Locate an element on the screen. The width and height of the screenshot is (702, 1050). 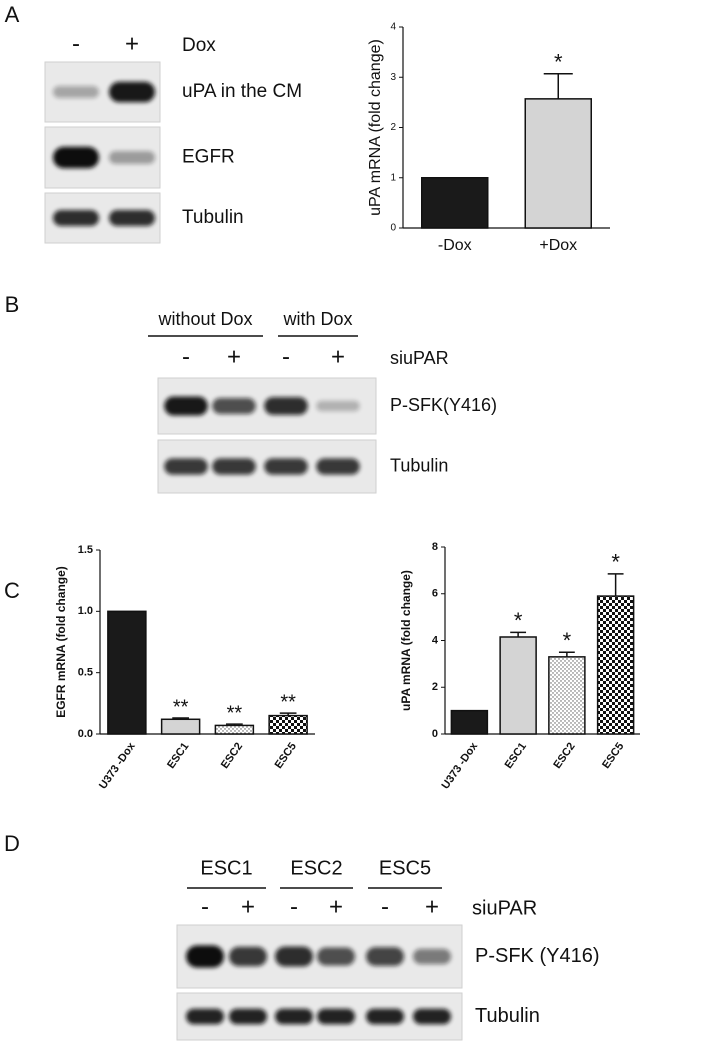
group-label: with Dox is located at coordinates (317, 319).